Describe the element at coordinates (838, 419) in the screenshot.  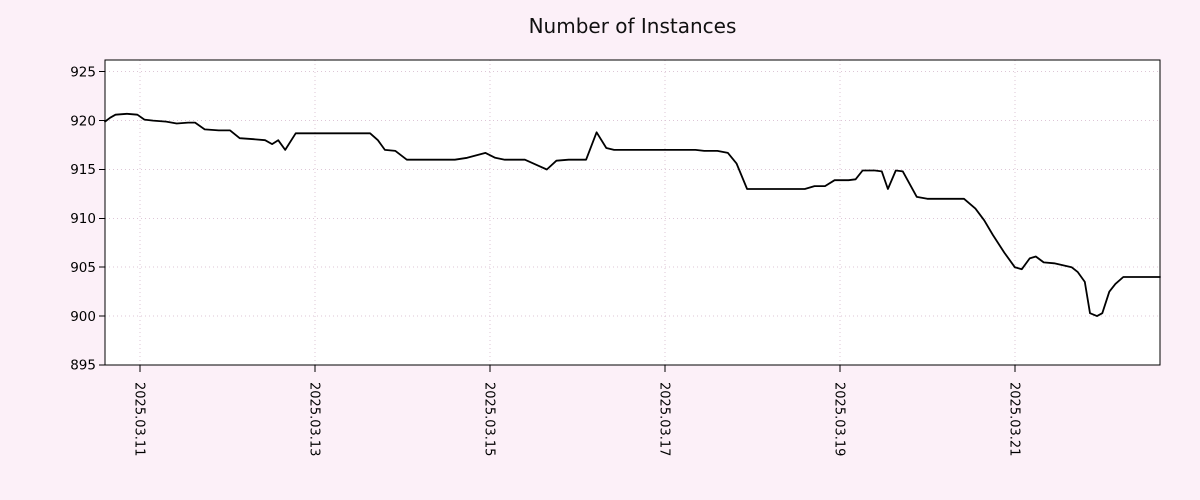
I see `x-tick-label: 2025.03.19` at that location.